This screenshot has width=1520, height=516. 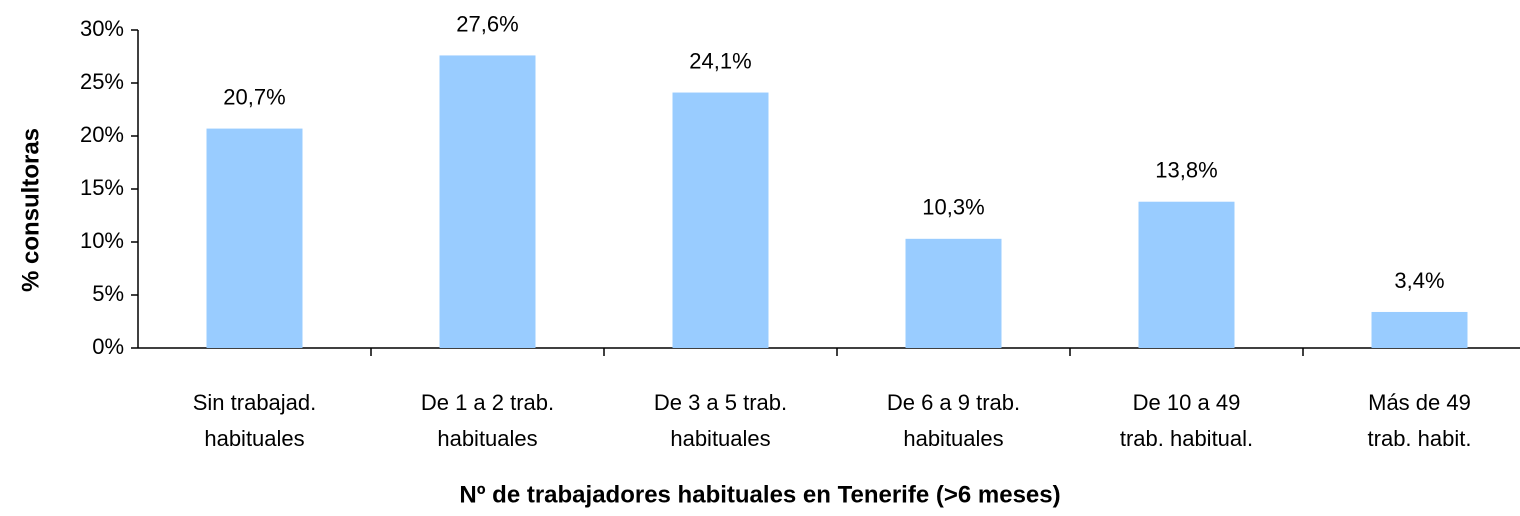 What do you see at coordinates (102, 28) in the screenshot?
I see `y-tick-label: 30%` at bounding box center [102, 28].